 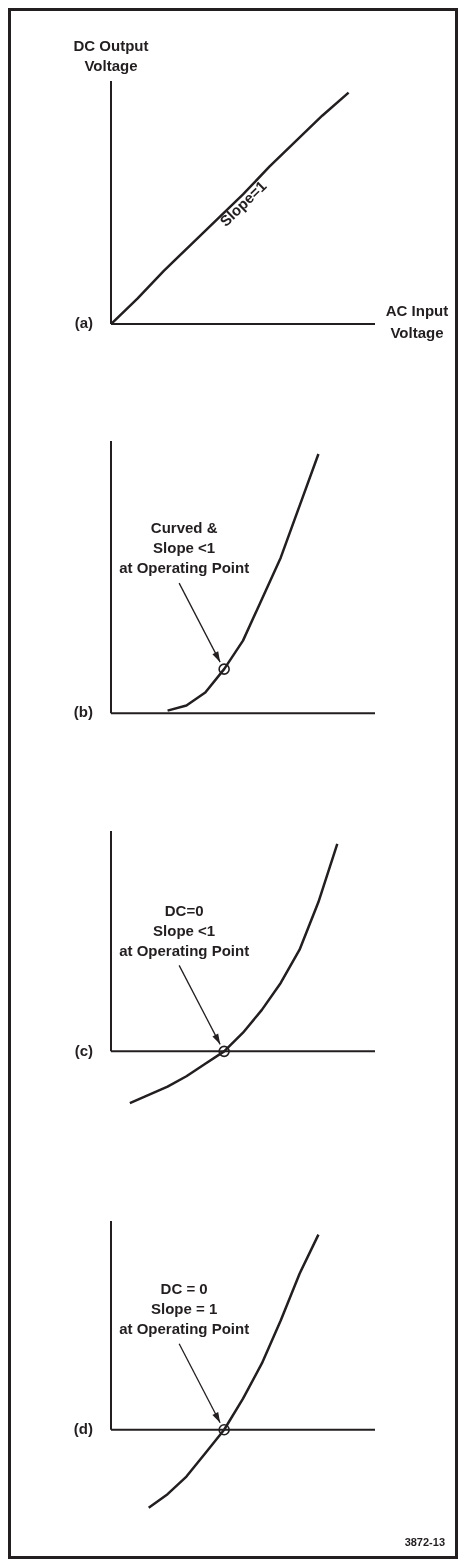 What do you see at coordinates (424, 1541) in the screenshot?
I see `text: 3872-13` at bounding box center [424, 1541].